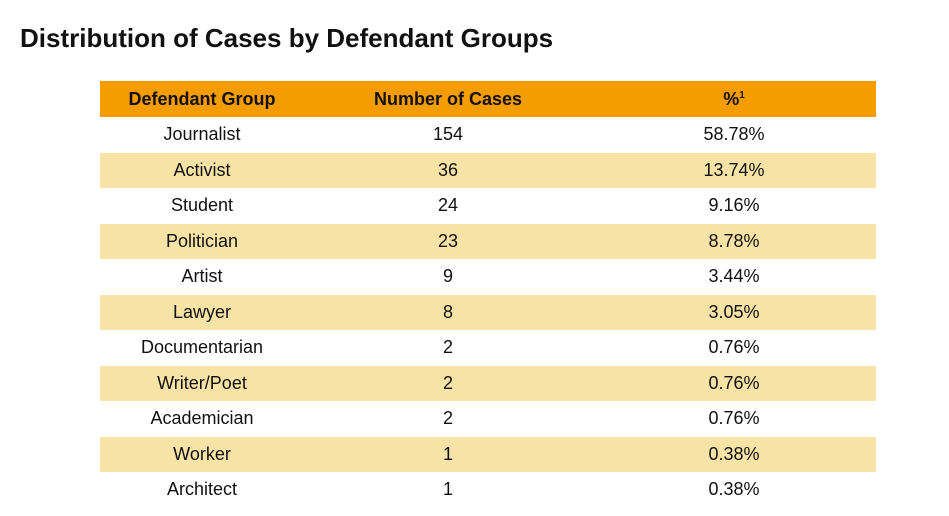 Image resolution: width=949 pixels, height=516 pixels. I want to click on table-row: Student 24 9.16%, so click(488, 206).